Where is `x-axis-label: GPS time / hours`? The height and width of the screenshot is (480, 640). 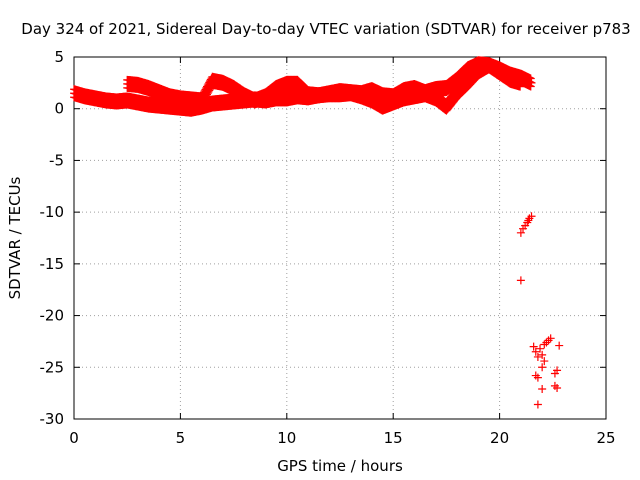 x-axis-label: GPS time / hours is located at coordinates (340, 466).